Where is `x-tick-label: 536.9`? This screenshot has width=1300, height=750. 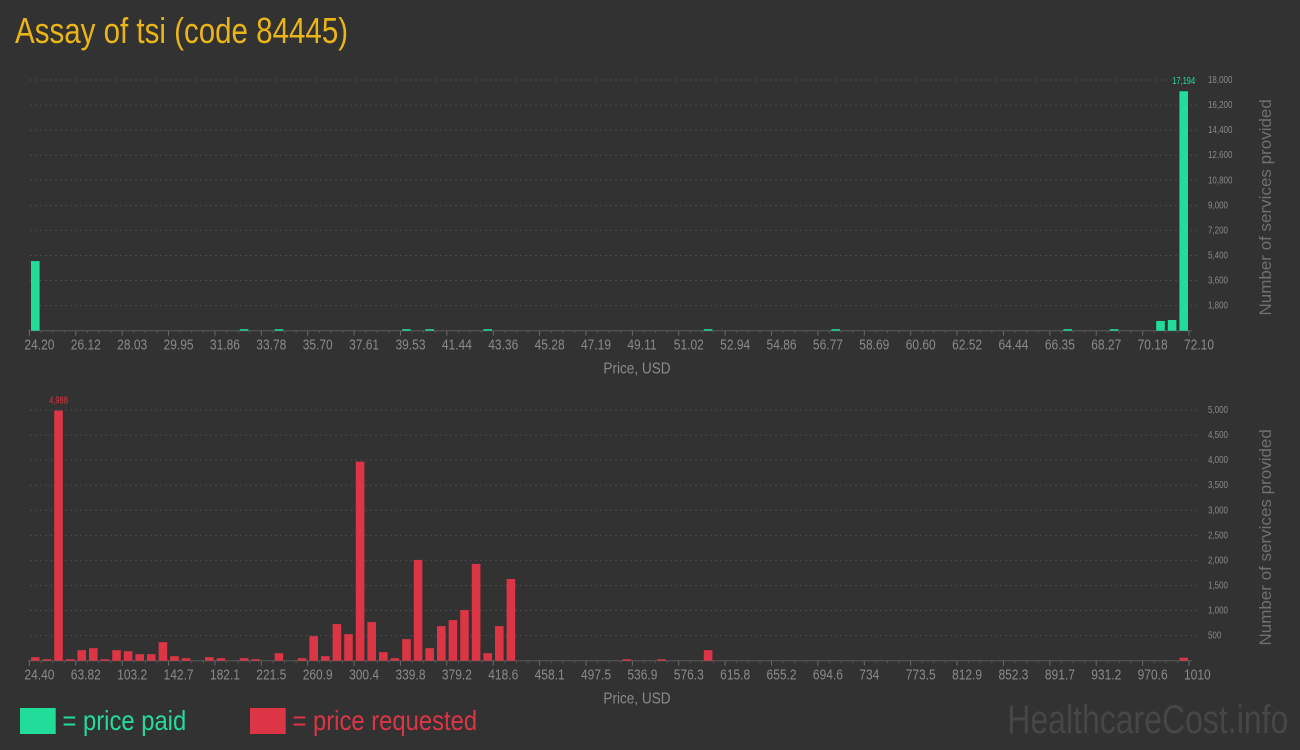 x-tick-label: 536.9 is located at coordinates (642, 674).